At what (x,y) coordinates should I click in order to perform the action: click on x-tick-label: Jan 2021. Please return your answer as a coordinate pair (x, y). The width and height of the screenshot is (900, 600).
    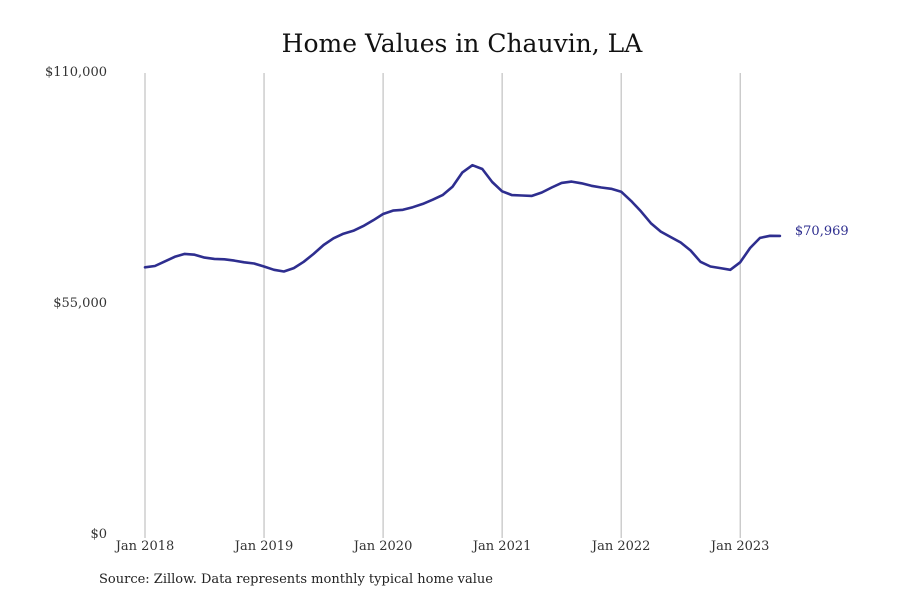
    Looking at the image, I should click on (501, 546).